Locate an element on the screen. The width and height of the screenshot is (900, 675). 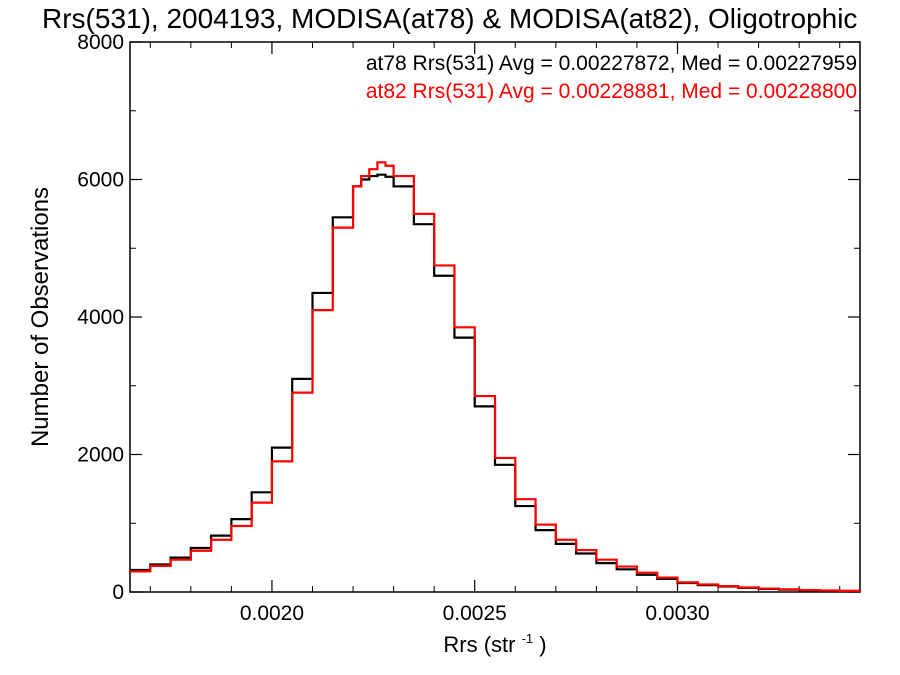
x-tick-label: 0.0030 is located at coordinates (677, 613).